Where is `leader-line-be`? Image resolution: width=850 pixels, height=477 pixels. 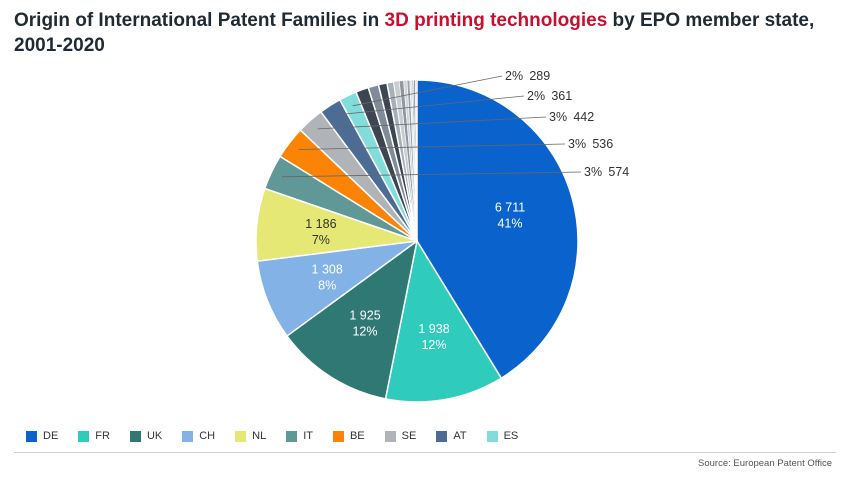
leader-line-be is located at coordinates (432, 146).